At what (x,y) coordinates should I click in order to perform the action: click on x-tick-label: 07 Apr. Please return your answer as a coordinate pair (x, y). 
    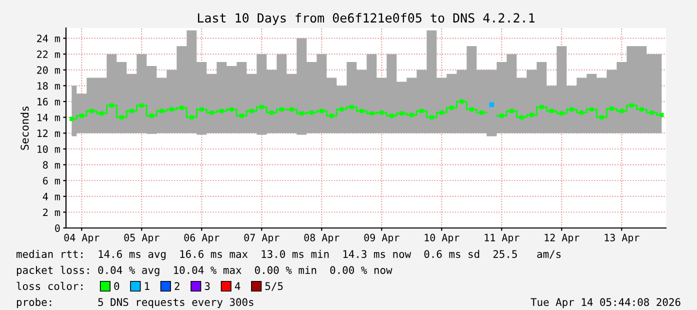
    Looking at the image, I should click on (262, 239).